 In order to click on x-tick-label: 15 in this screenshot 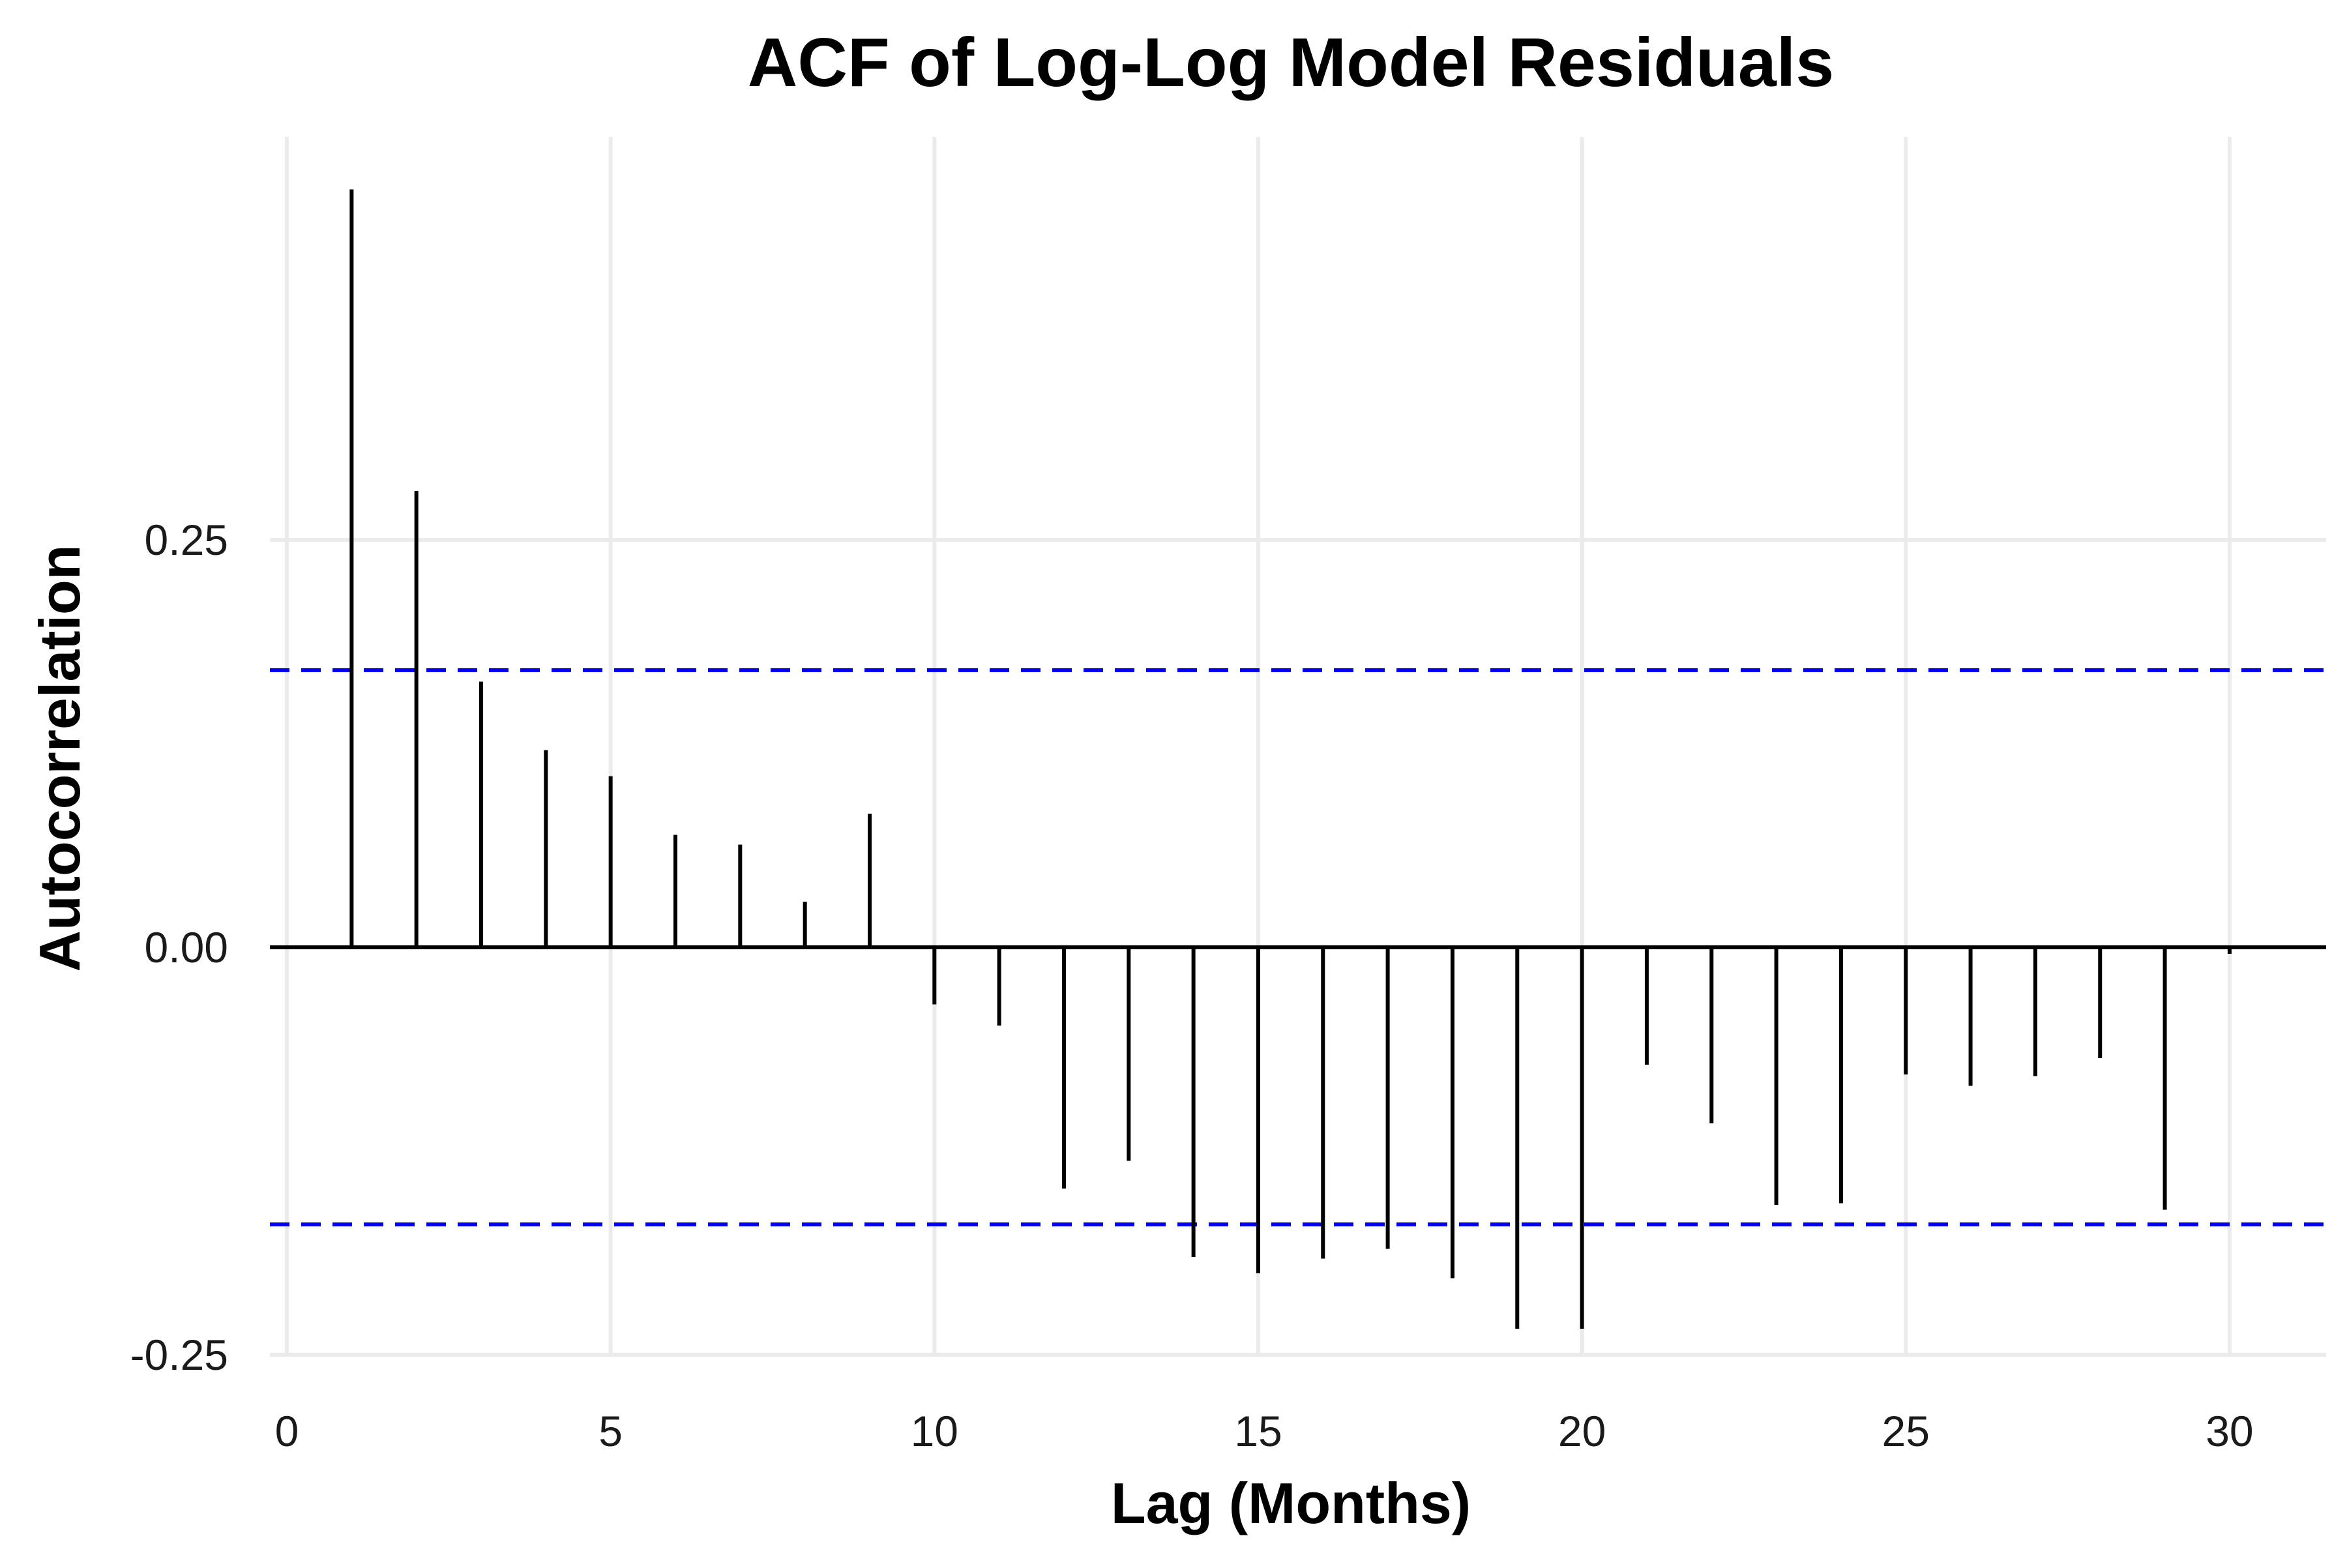, I will do `click(1258, 1431)`.